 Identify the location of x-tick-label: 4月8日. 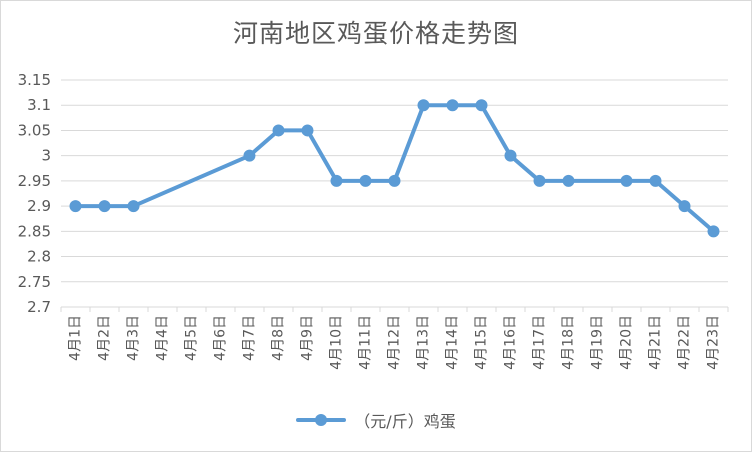
(279, 338).